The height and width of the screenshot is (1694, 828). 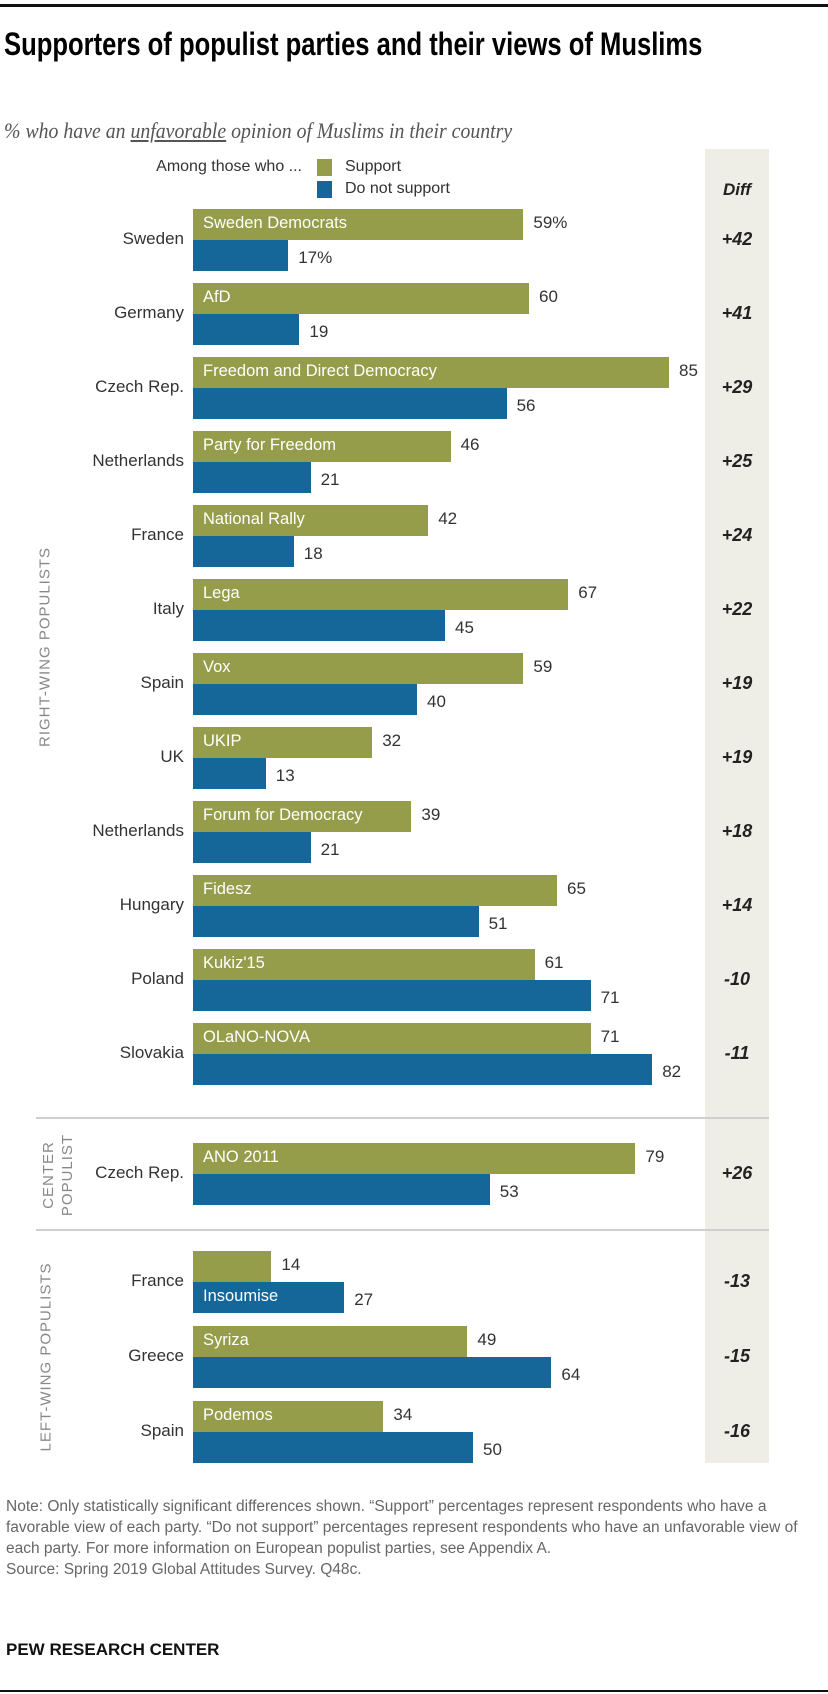 What do you see at coordinates (221, 593) in the screenshot?
I see `party-label: Lega` at bounding box center [221, 593].